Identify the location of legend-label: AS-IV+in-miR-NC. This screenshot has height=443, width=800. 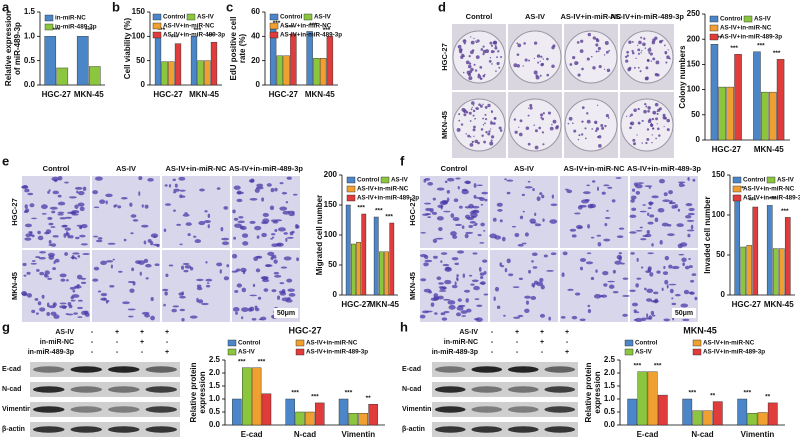
(306, 26).